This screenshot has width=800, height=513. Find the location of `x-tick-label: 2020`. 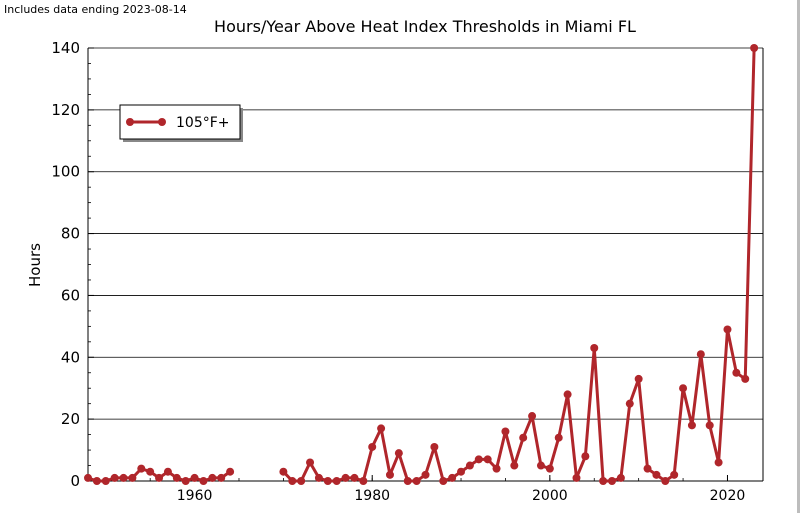

x-tick-label: 2020 is located at coordinates (728, 496).